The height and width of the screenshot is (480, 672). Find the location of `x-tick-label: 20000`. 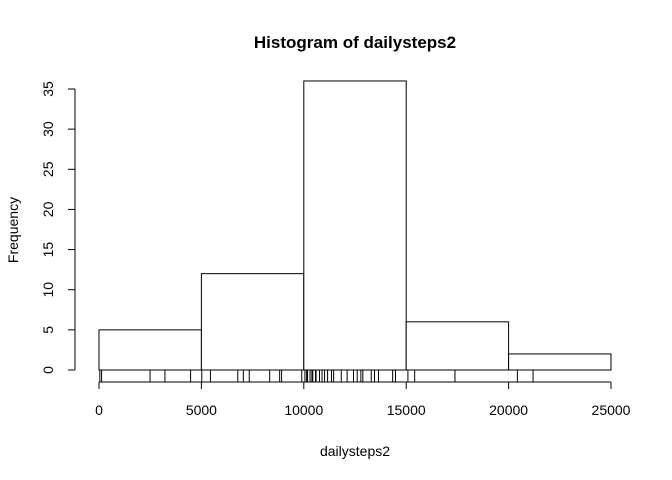

x-tick-label: 20000 is located at coordinates (508, 410).